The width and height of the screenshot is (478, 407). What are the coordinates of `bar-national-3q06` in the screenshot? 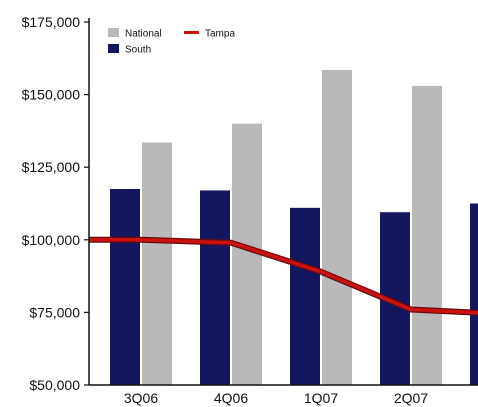 It's located at (157, 263).